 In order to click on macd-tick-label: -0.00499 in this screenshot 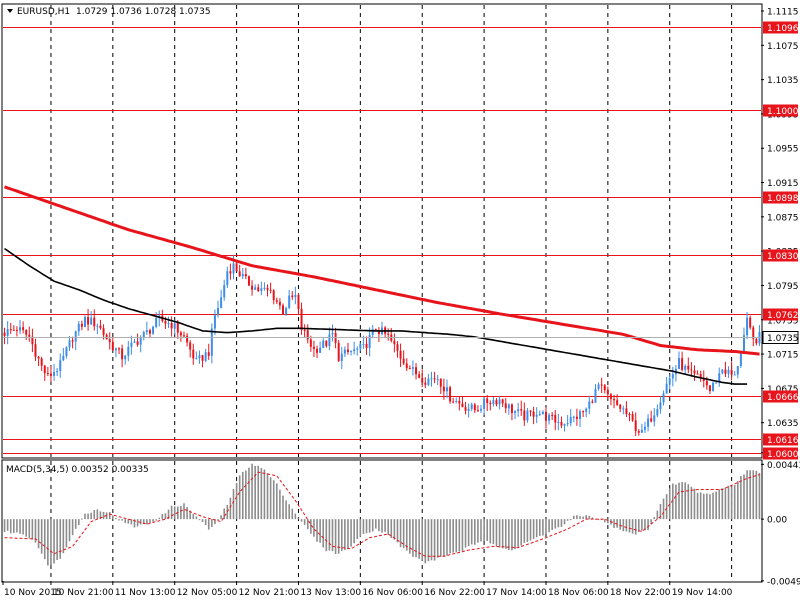, I will do `click(783, 582)`.